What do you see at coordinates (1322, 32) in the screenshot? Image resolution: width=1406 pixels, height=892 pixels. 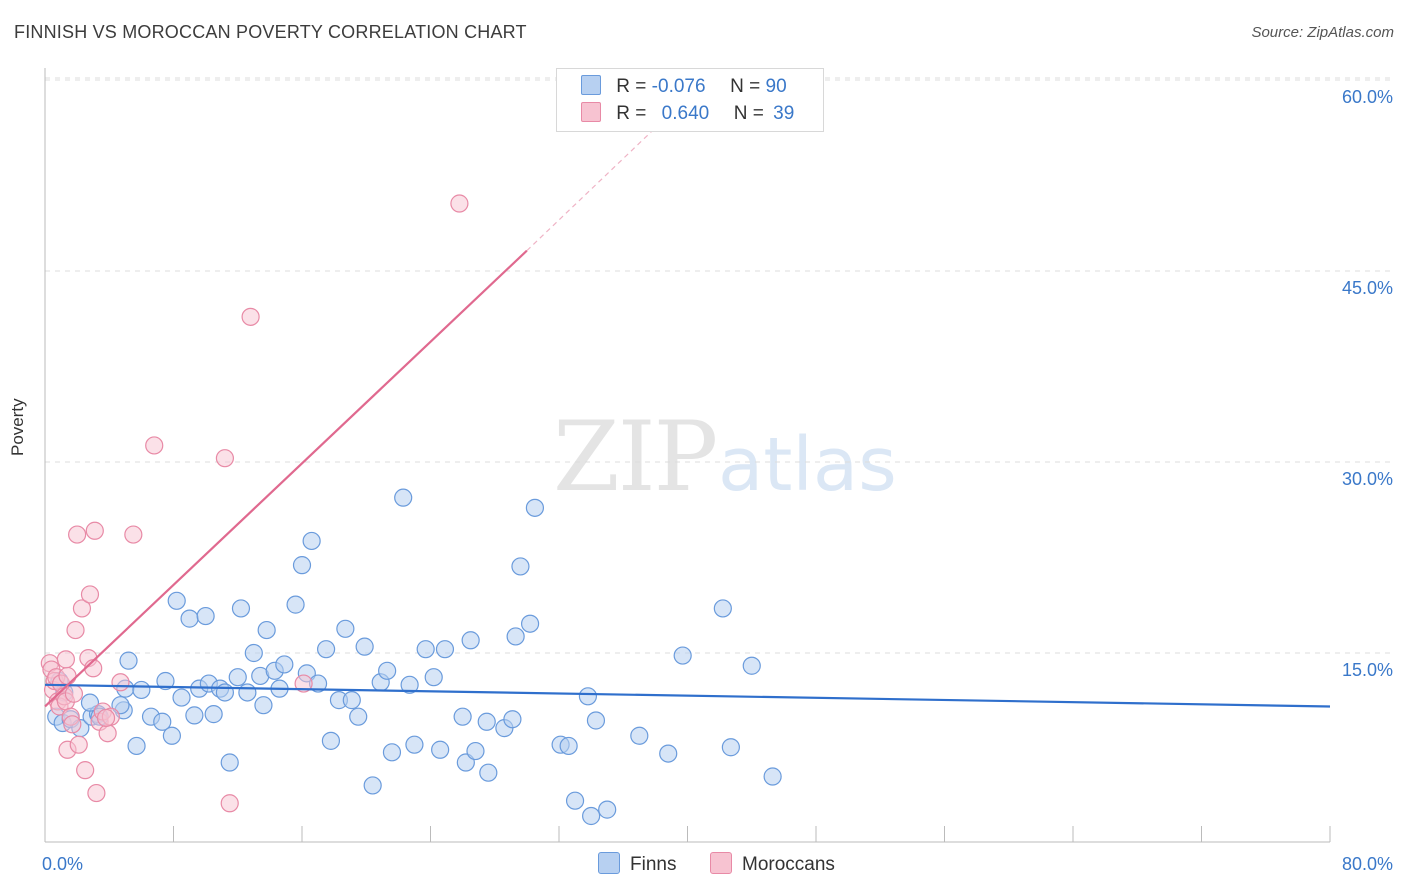 I see `source-note: Source: ZipAtlas.com` at bounding box center [1322, 32].